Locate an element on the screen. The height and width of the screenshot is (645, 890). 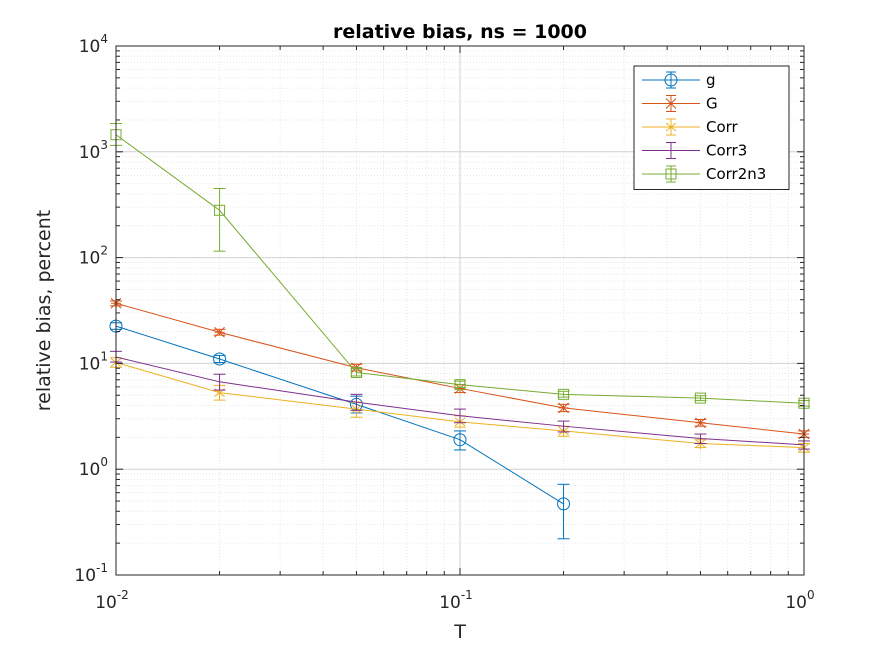
legend: gG Corr Corr3 Corr2n3 is located at coordinates (711, 127).